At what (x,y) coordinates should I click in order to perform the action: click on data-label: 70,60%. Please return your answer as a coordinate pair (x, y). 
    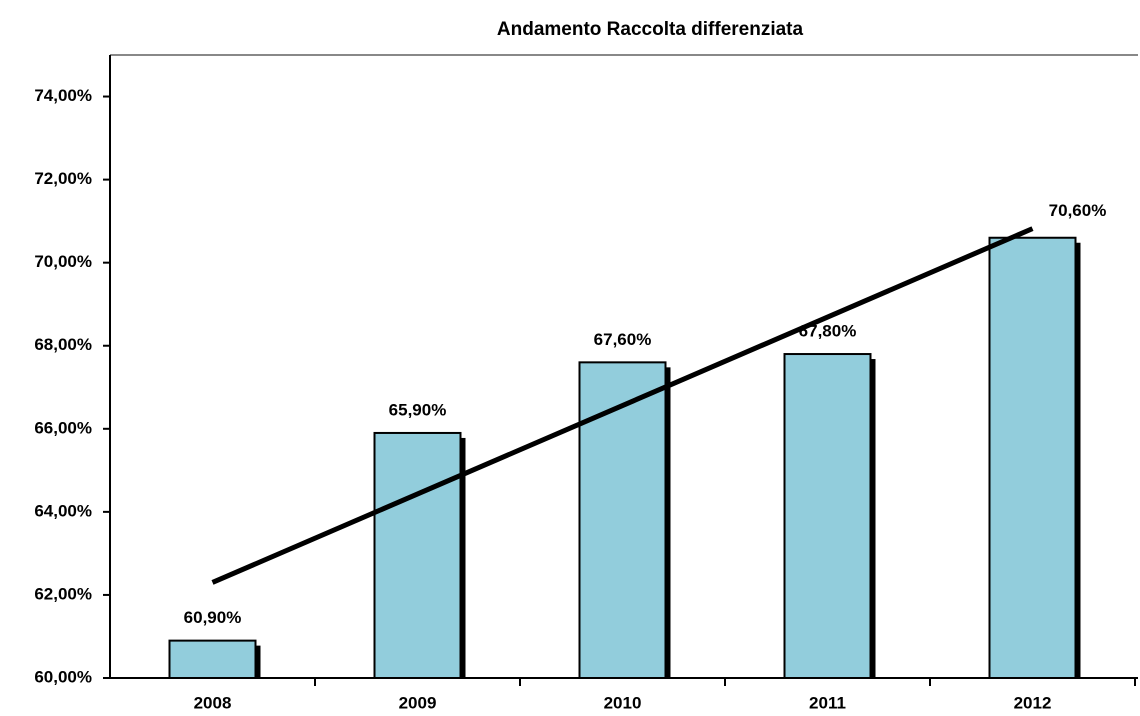
    Looking at the image, I should click on (1078, 210).